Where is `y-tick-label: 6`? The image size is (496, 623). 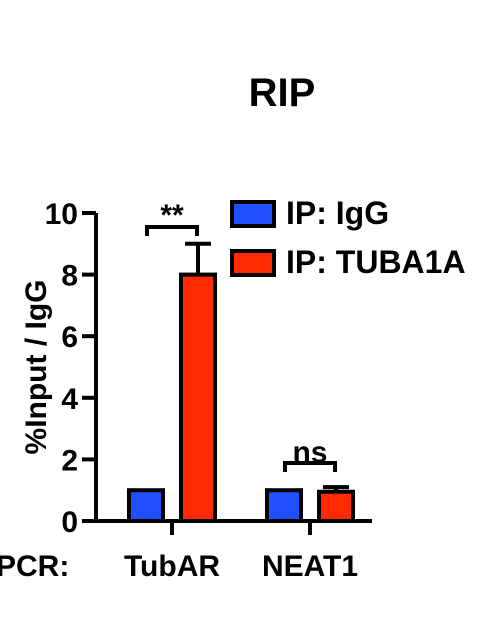 y-tick-label: 6 is located at coordinates (69, 337).